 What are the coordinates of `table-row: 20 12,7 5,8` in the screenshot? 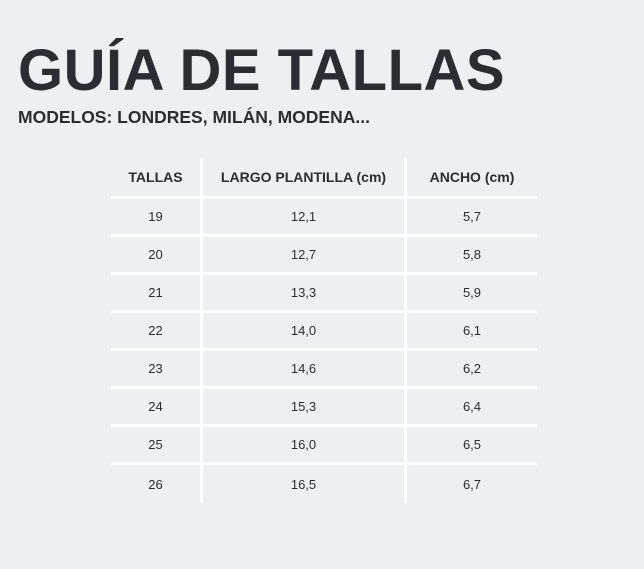 It's located at (324, 255).